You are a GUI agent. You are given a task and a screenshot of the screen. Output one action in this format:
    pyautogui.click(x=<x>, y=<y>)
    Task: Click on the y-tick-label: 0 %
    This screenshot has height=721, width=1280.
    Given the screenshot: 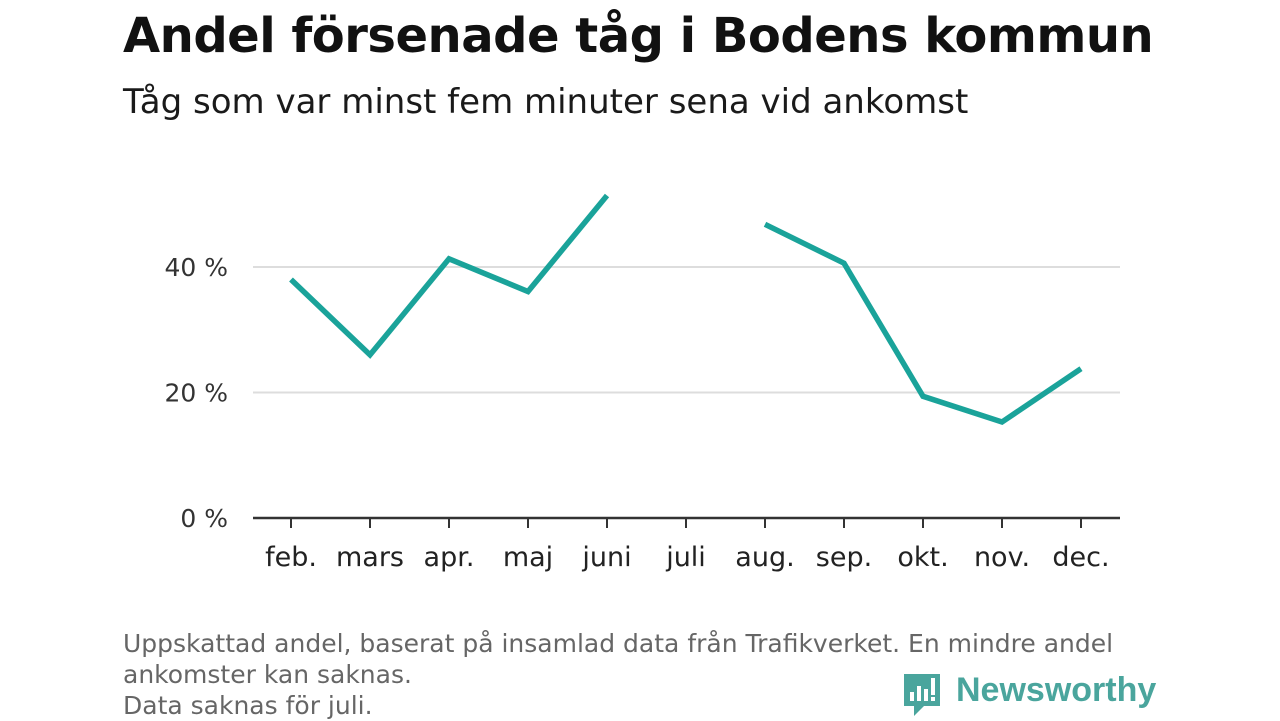 What is the action you would take?
    pyautogui.click(x=204, y=518)
    